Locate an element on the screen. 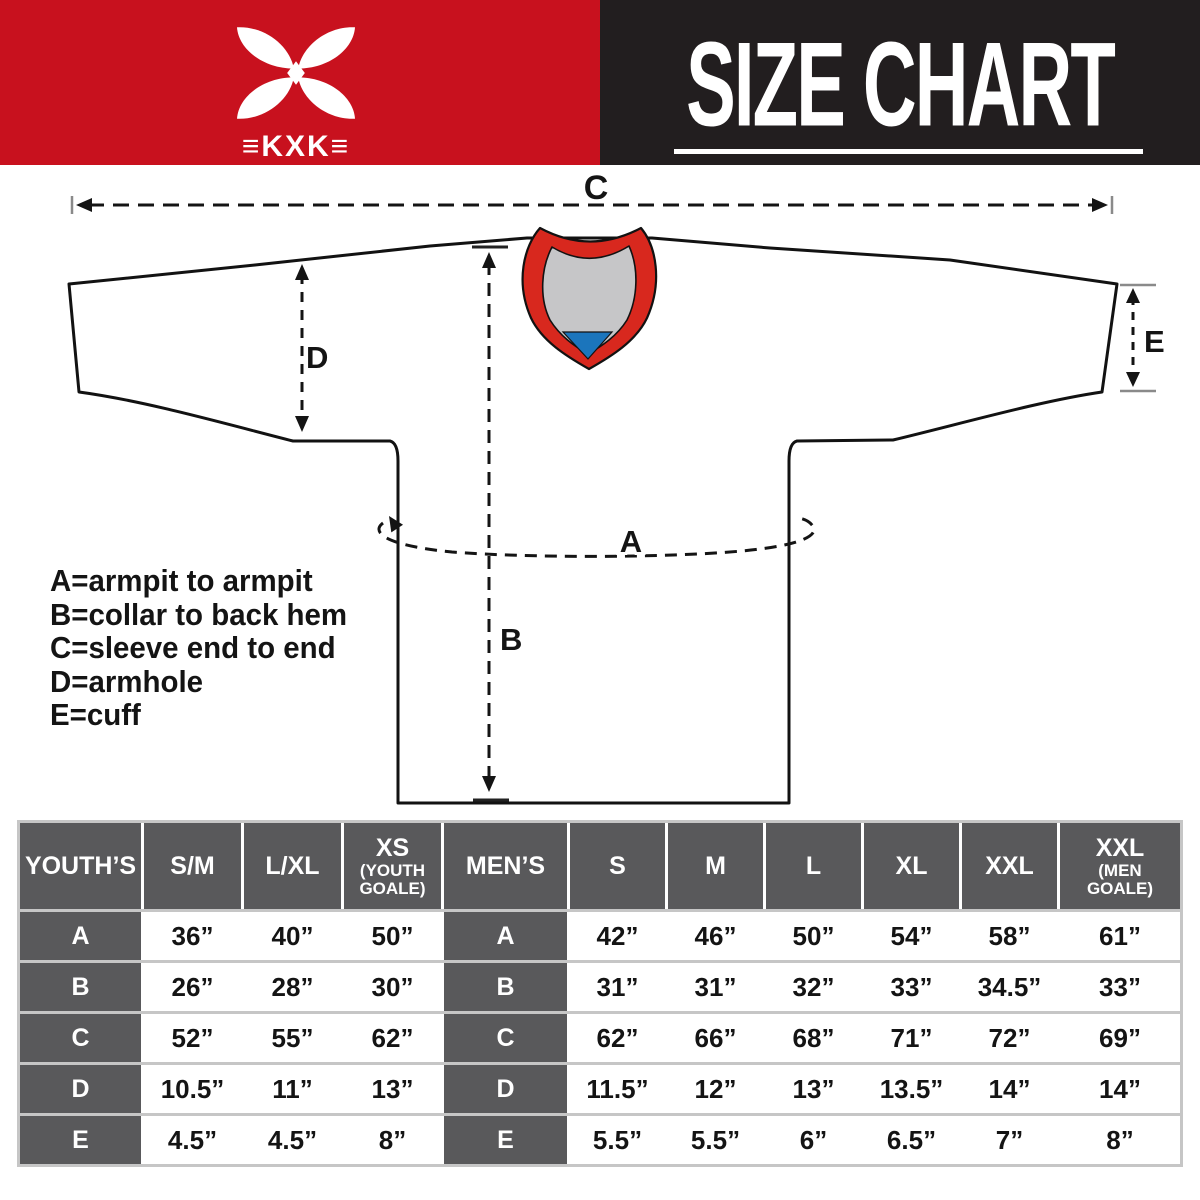 Image resolution: width=1200 pixels, height=1200 pixels. value-cell-text: 58” is located at coordinates (1009, 935).